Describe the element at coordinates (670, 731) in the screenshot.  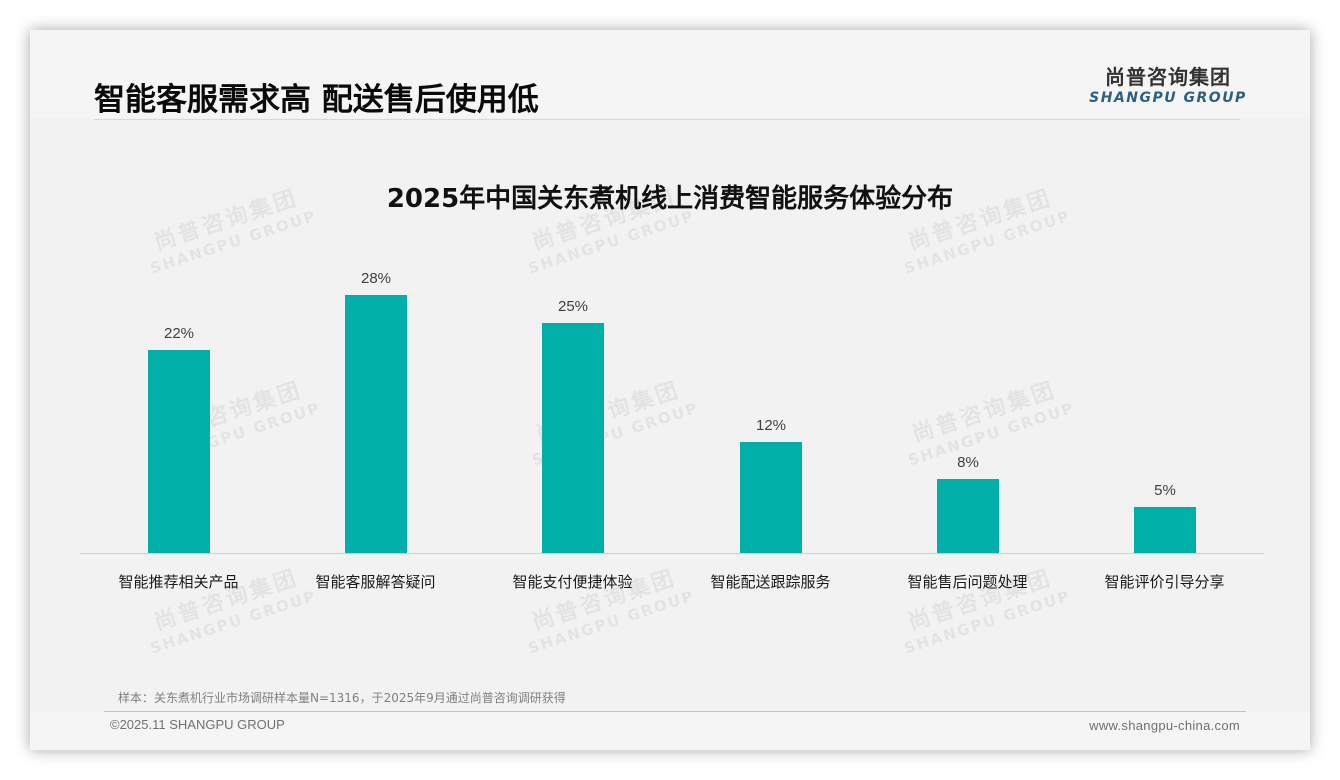
I see `footer-background` at that location.